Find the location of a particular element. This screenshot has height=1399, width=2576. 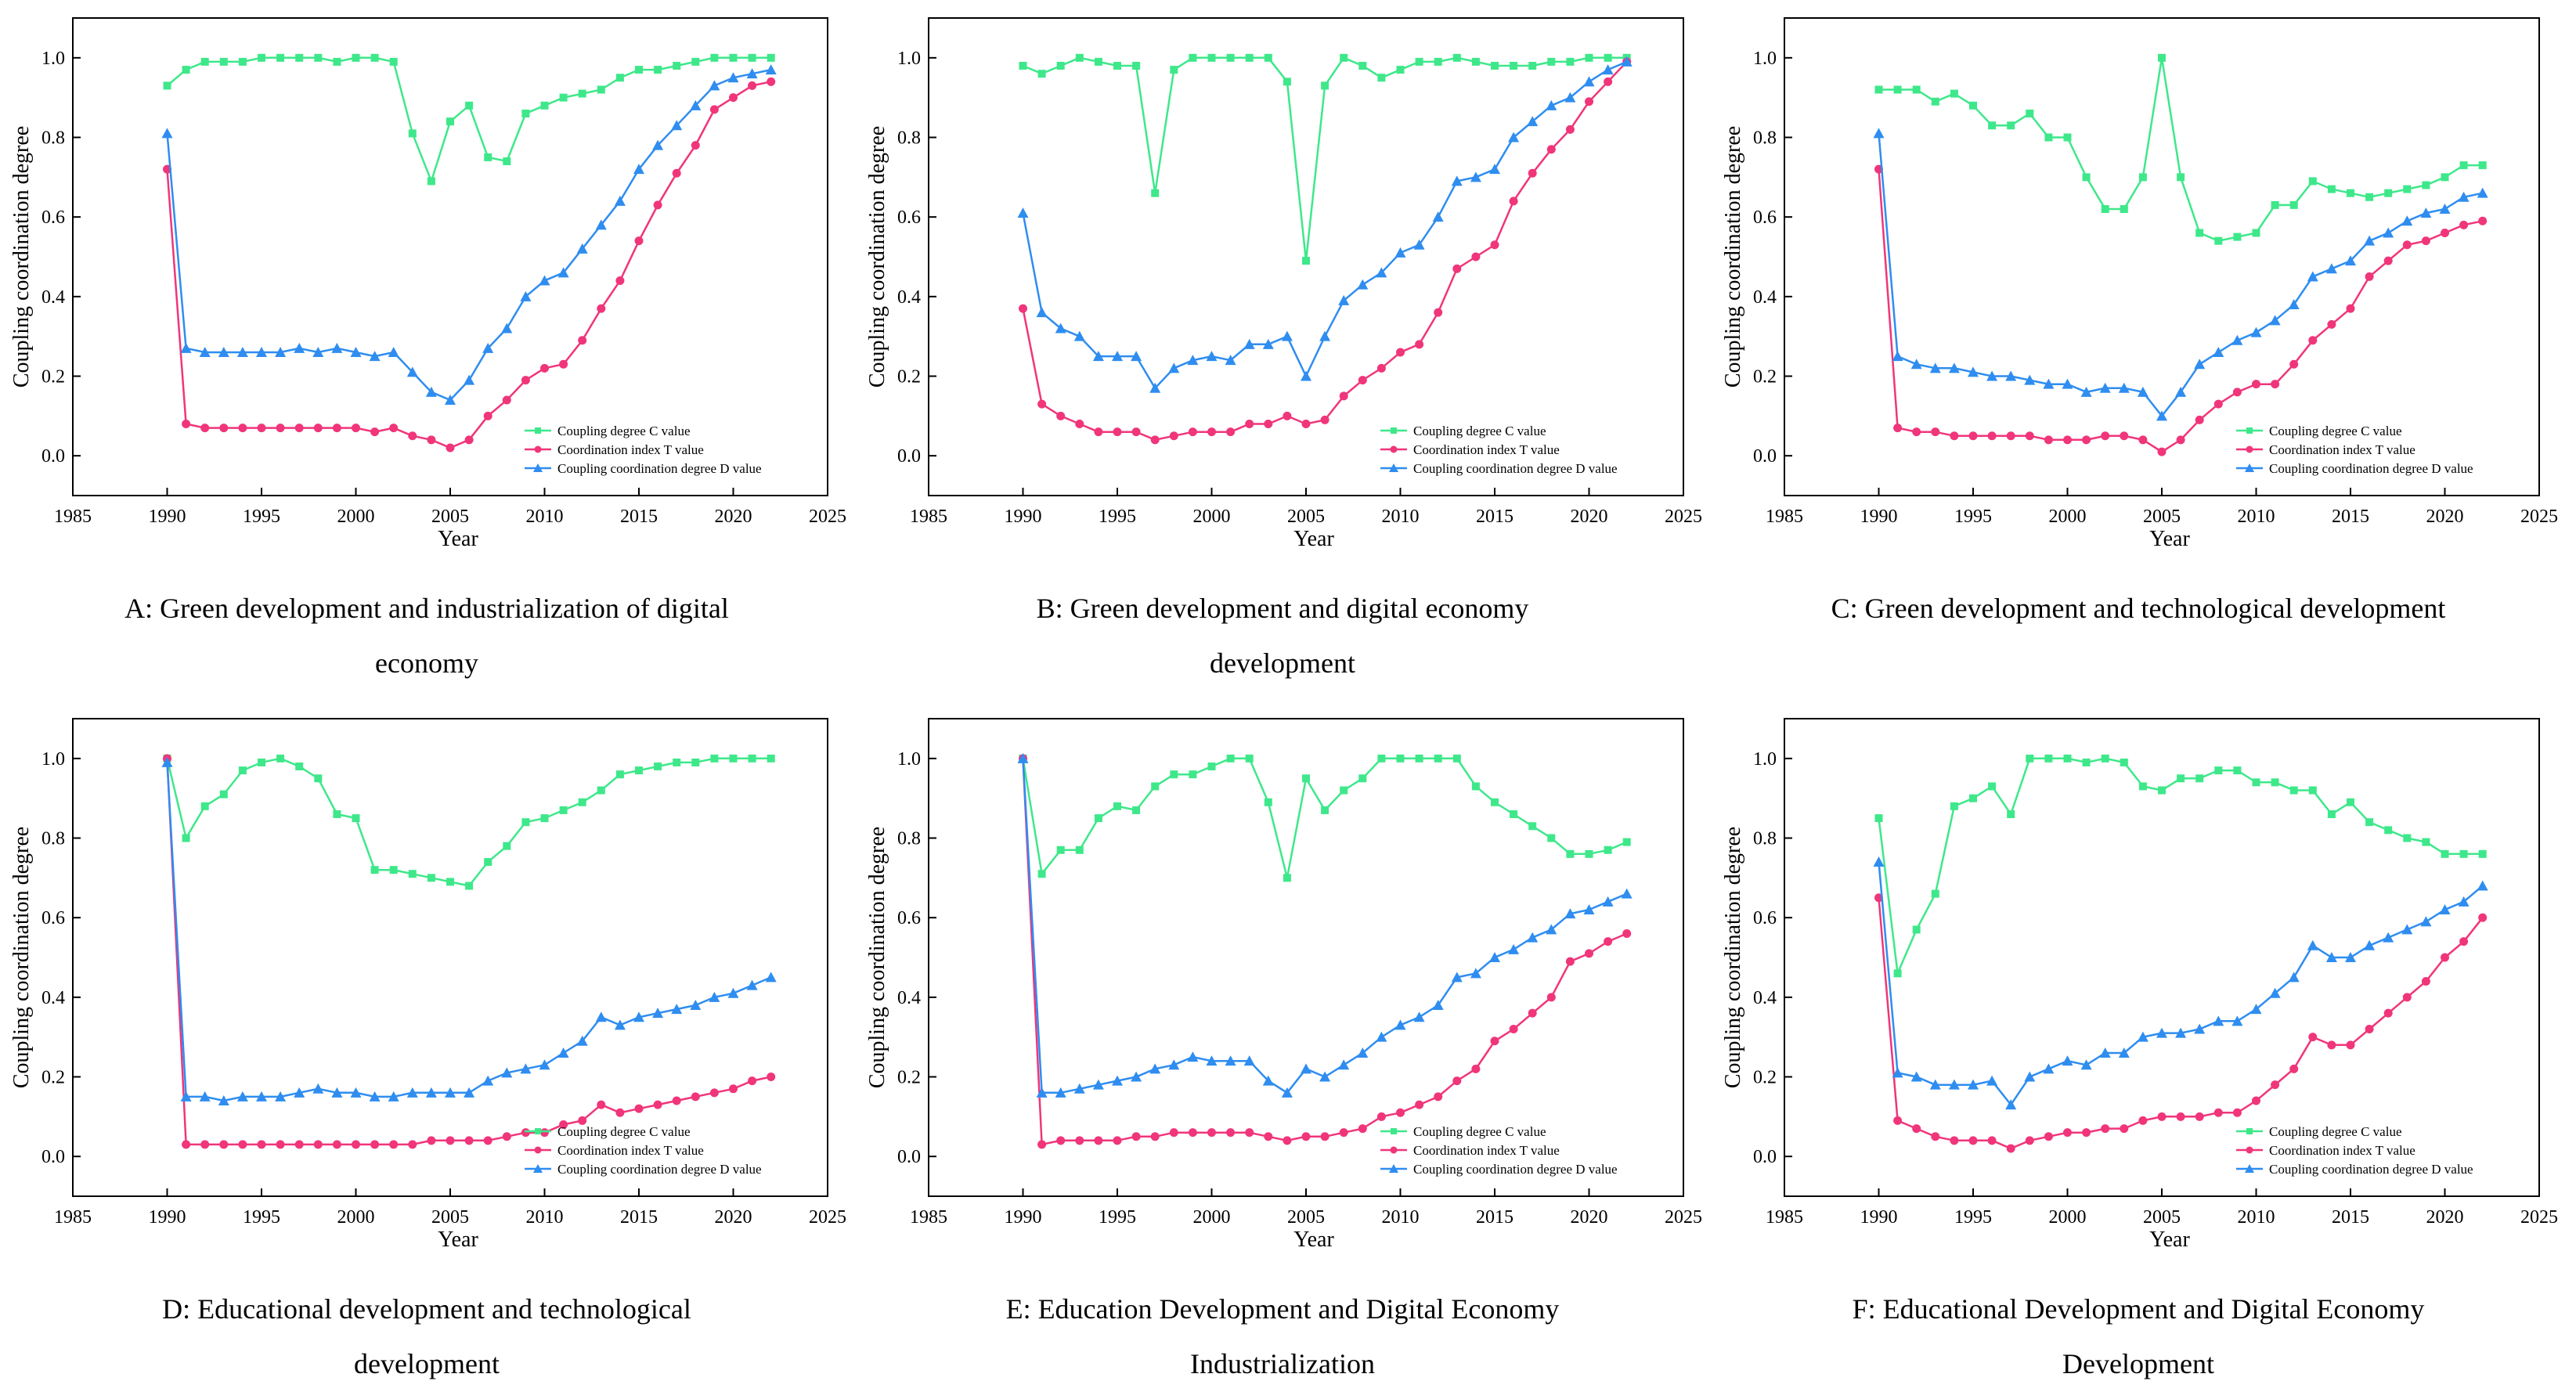

y-tick-label: 0.8 is located at coordinates (53, 139).